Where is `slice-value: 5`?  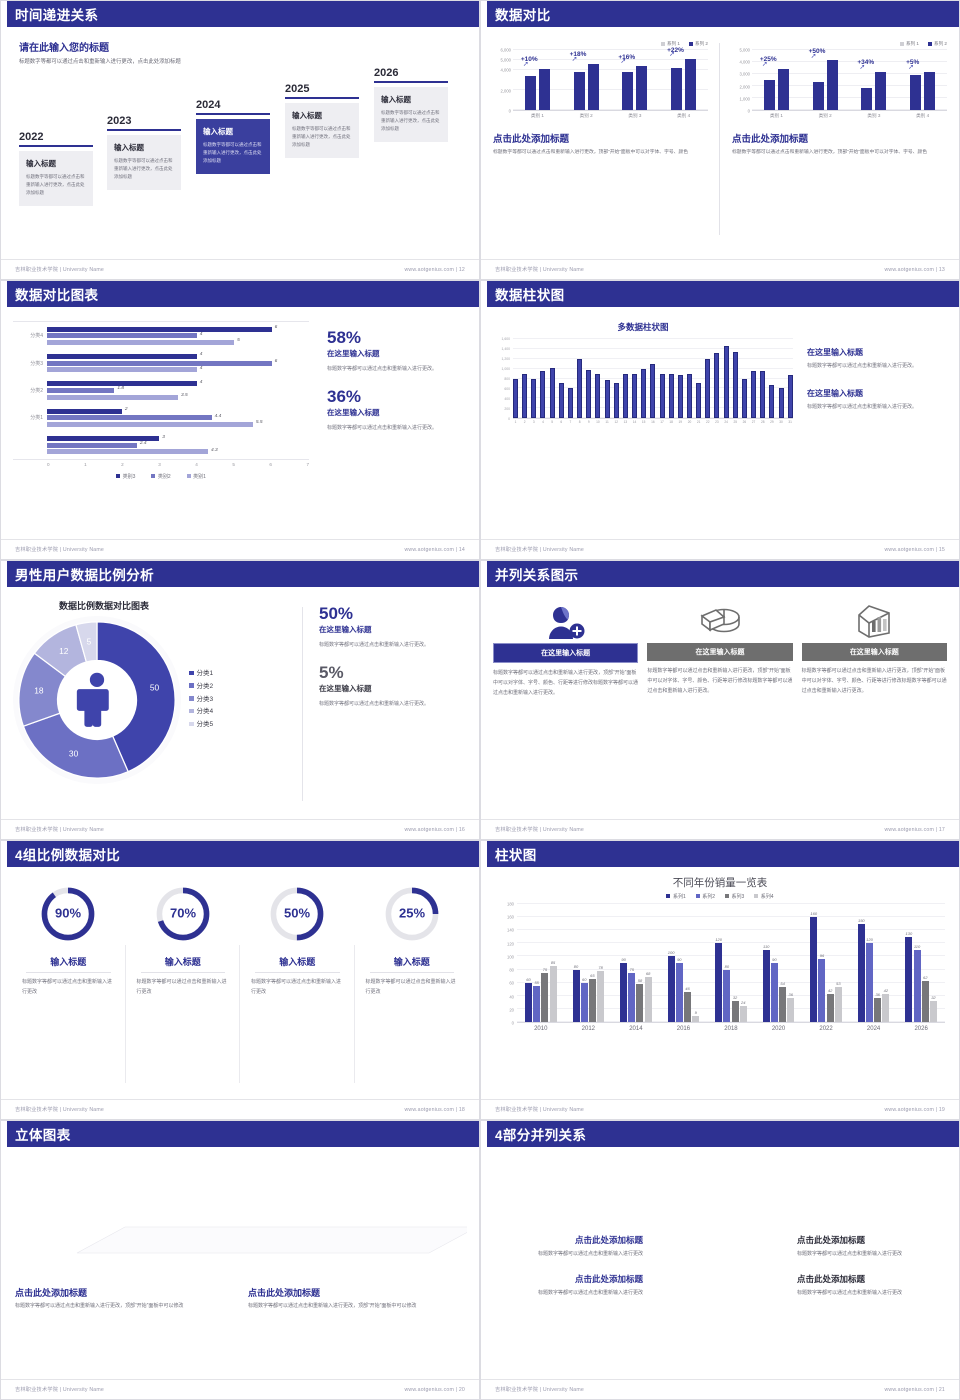
slice-value: 5 is located at coordinates (89, 641).